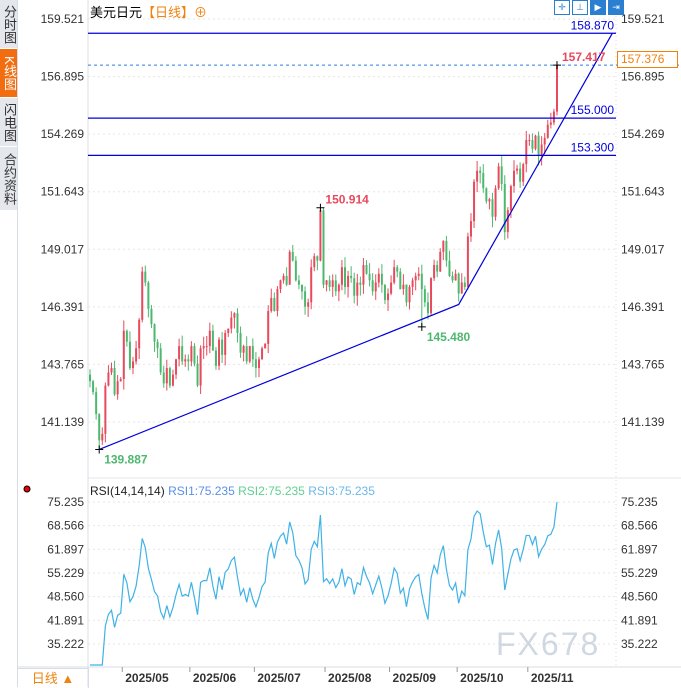  What do you see at coordinates (580, 7) in the screenshot?
I see `measure-icon: ⊥` at bounding box center [580, 7].